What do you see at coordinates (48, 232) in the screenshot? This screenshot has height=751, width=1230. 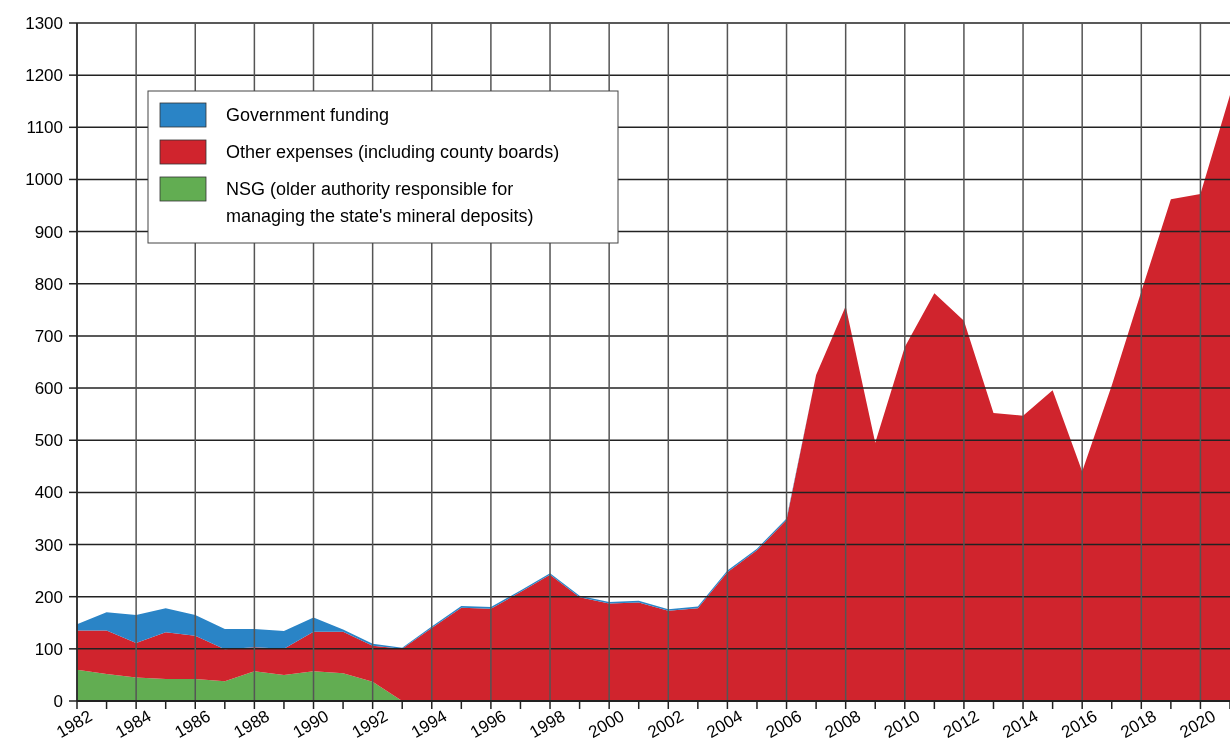 I see `y-tick-label: 900` at bounding box center [48, 232].